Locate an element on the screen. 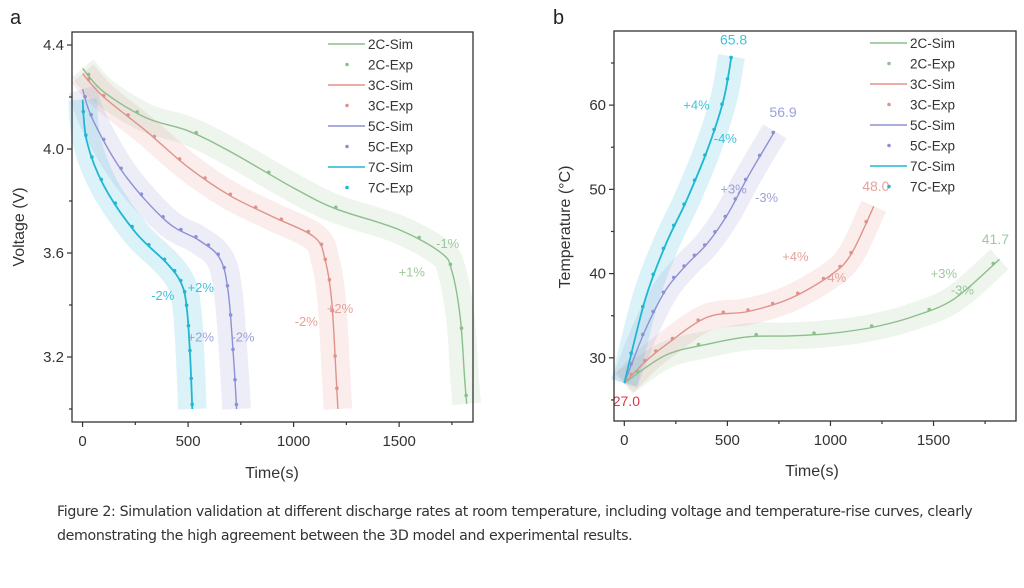 The image size is (1024, 588). sim-line-7C is located at coordinates (137, 254).